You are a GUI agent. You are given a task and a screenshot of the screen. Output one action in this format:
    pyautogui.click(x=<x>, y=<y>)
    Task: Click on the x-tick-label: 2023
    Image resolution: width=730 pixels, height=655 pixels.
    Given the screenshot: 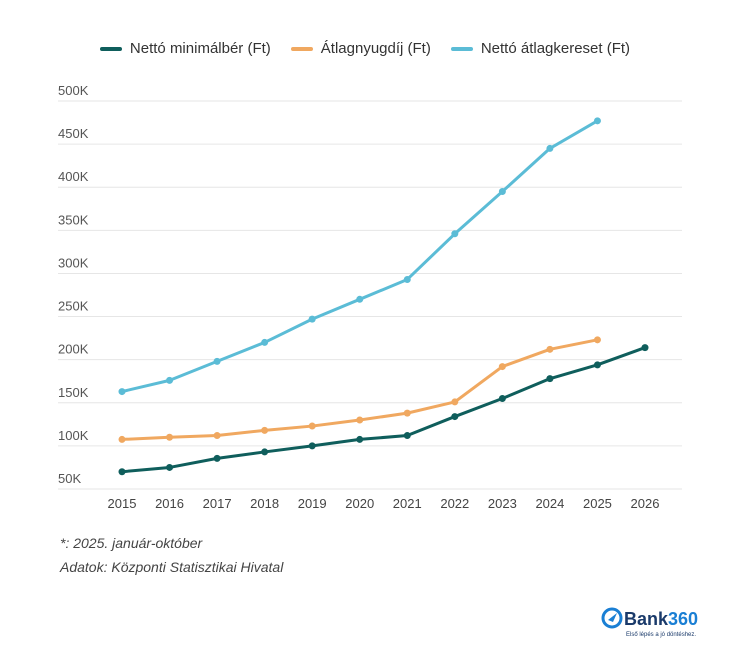 What is the action you would take?
    pyautogui.click(x=502, y=503)
    